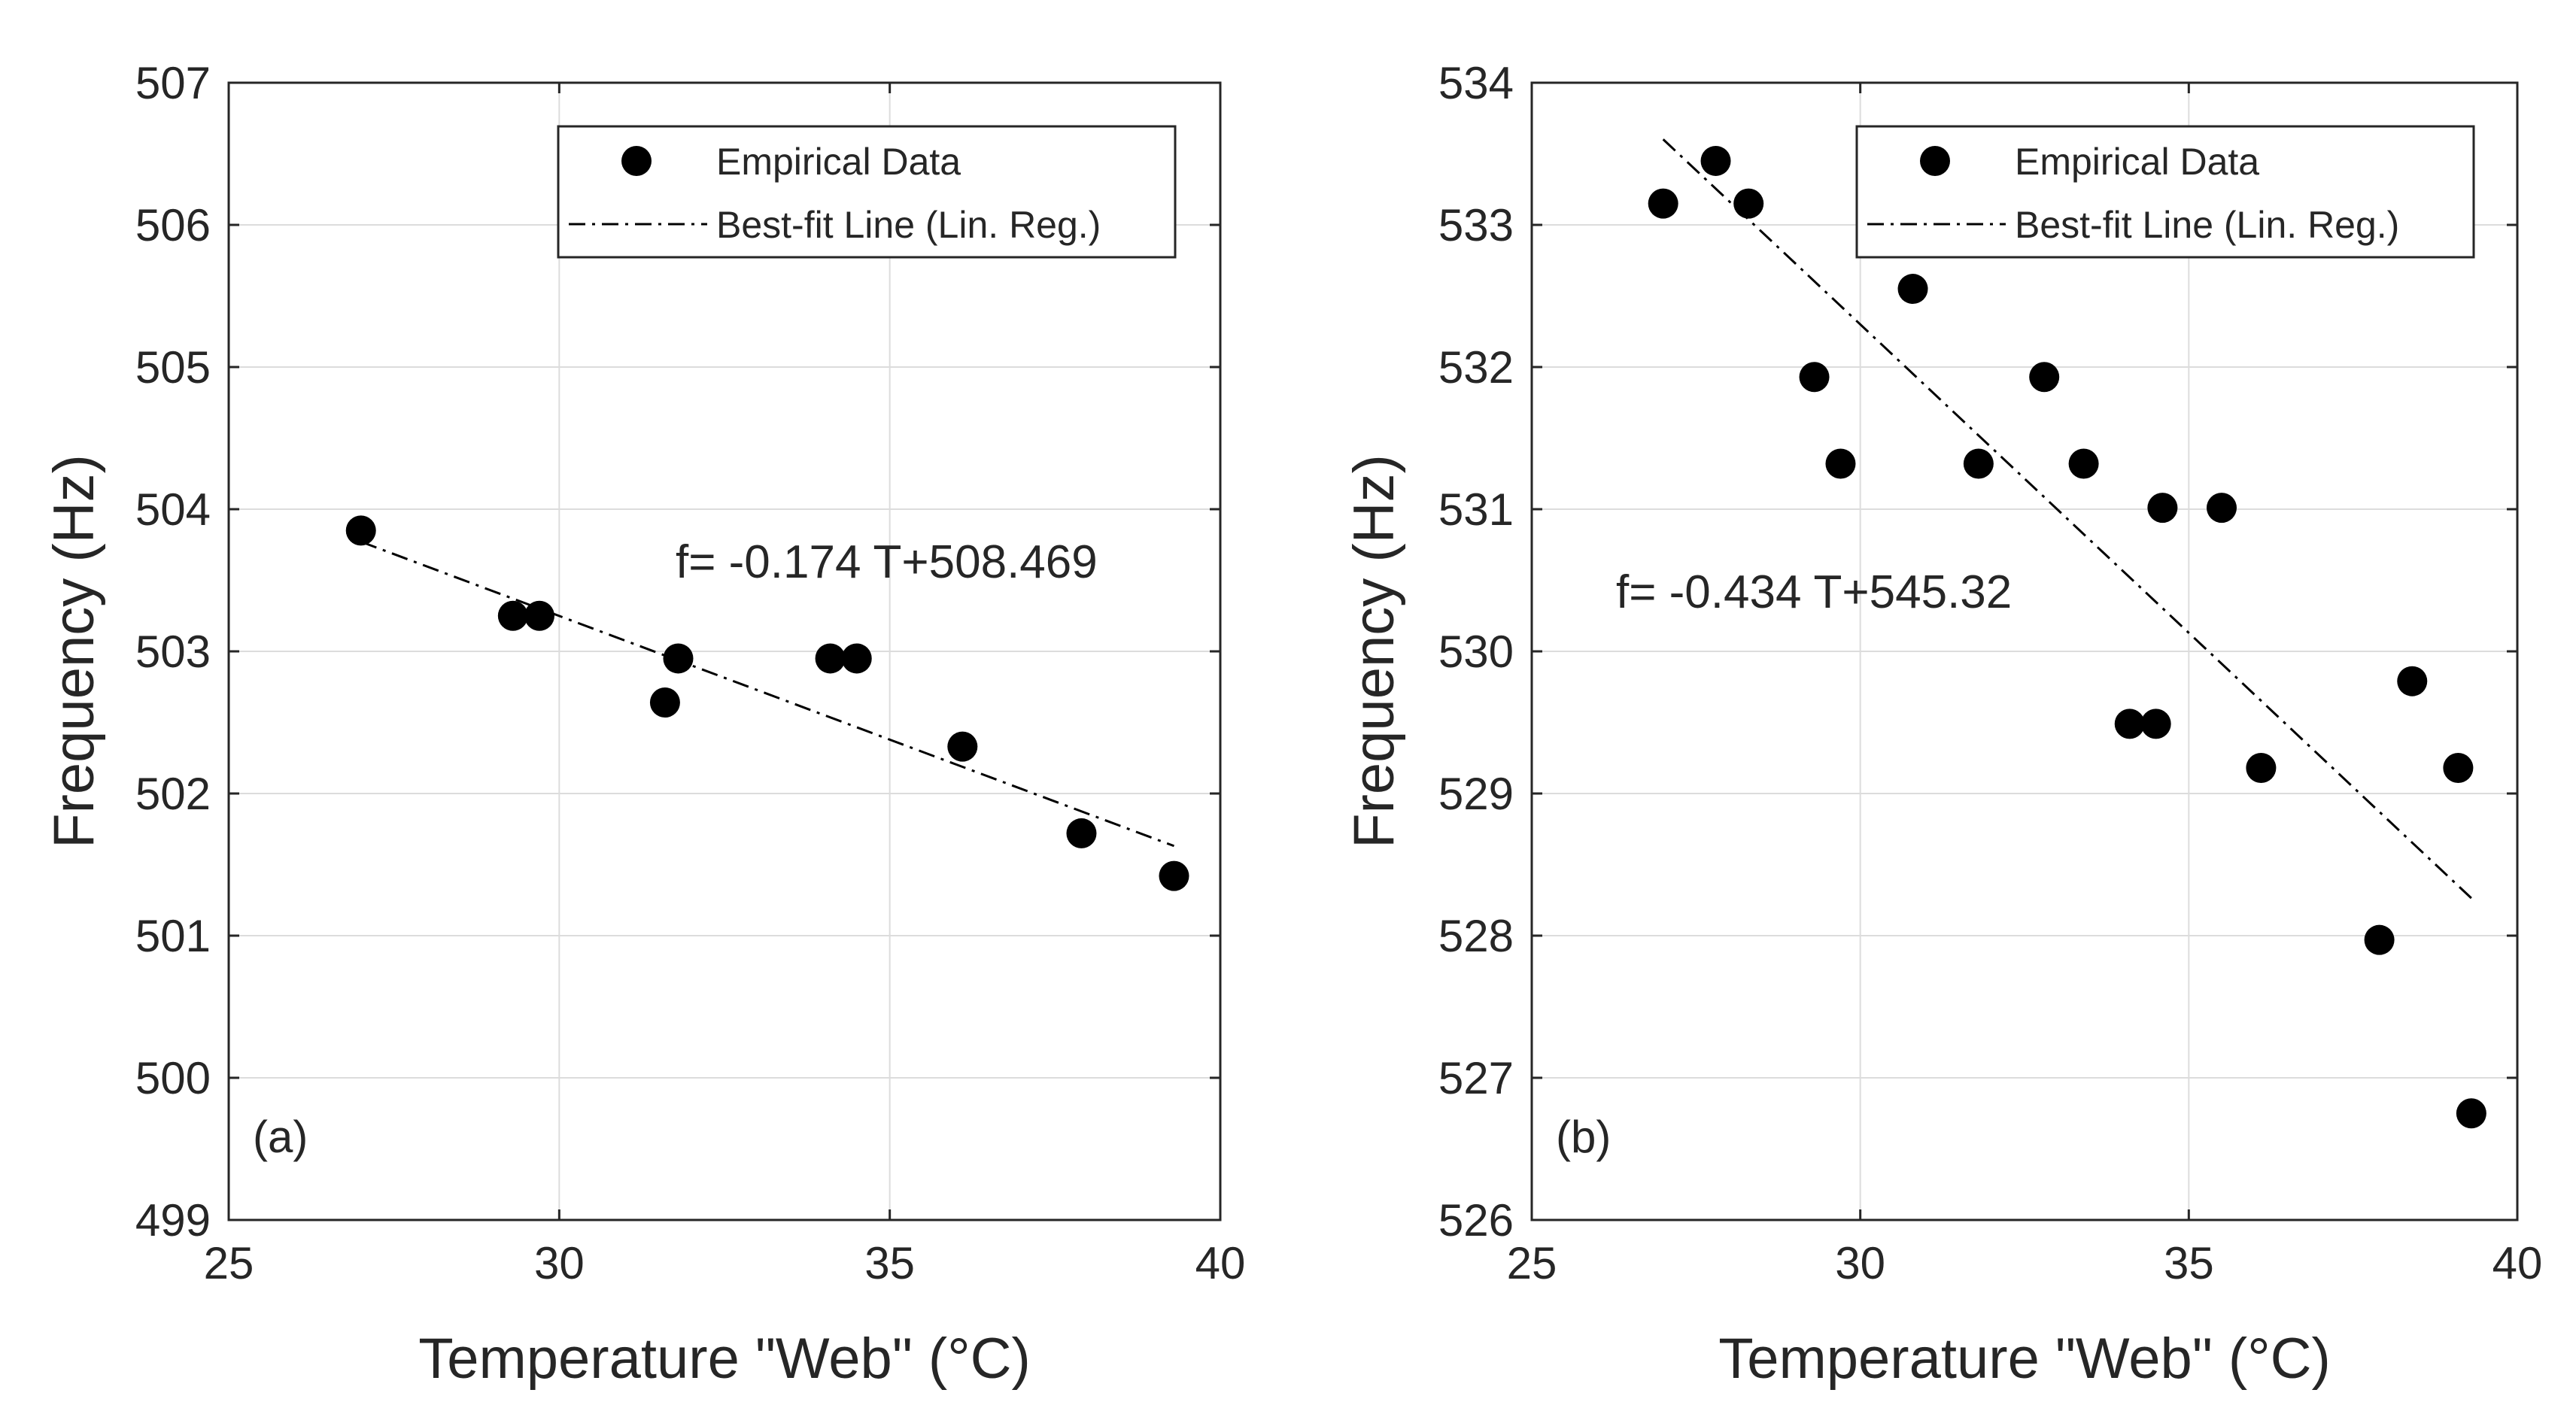 The width and height of the screenshot is (2576, 1408). What do you see at coordinates (1476, 1220) in the screenshot?
I see `y-tick-label: 526` at bounding box center [1476, 1220].